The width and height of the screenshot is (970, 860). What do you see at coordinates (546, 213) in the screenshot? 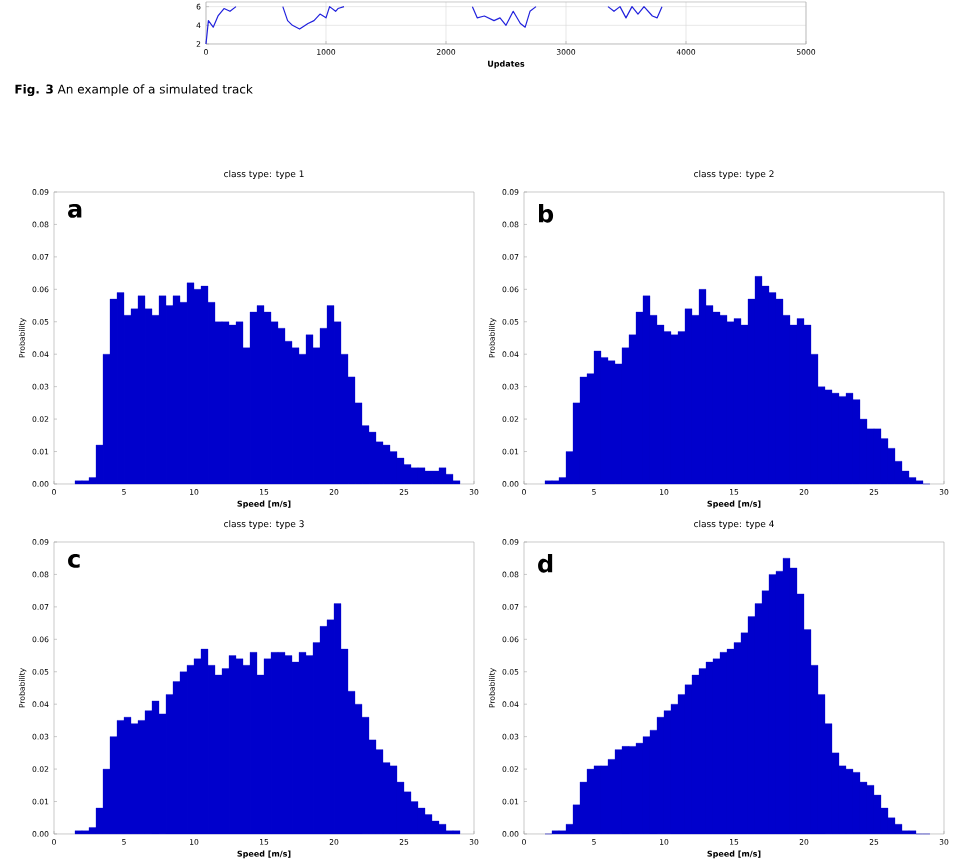
I see `annotation: b` at bounding box center [546, 213].